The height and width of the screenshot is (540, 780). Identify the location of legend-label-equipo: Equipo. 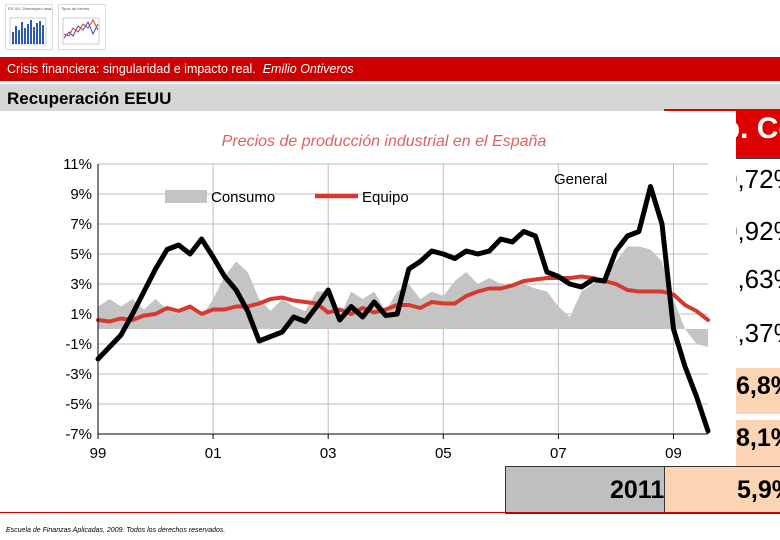
(385, 197).